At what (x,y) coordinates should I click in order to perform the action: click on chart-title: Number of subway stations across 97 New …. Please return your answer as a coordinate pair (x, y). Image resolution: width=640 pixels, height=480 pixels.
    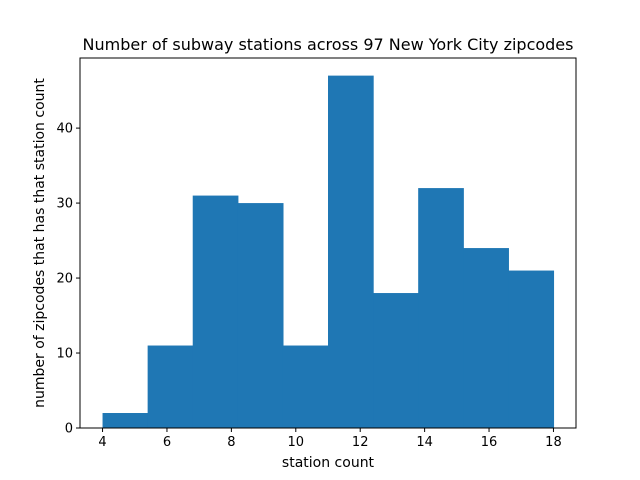
    Looking at the image, I should click on (328, 44).